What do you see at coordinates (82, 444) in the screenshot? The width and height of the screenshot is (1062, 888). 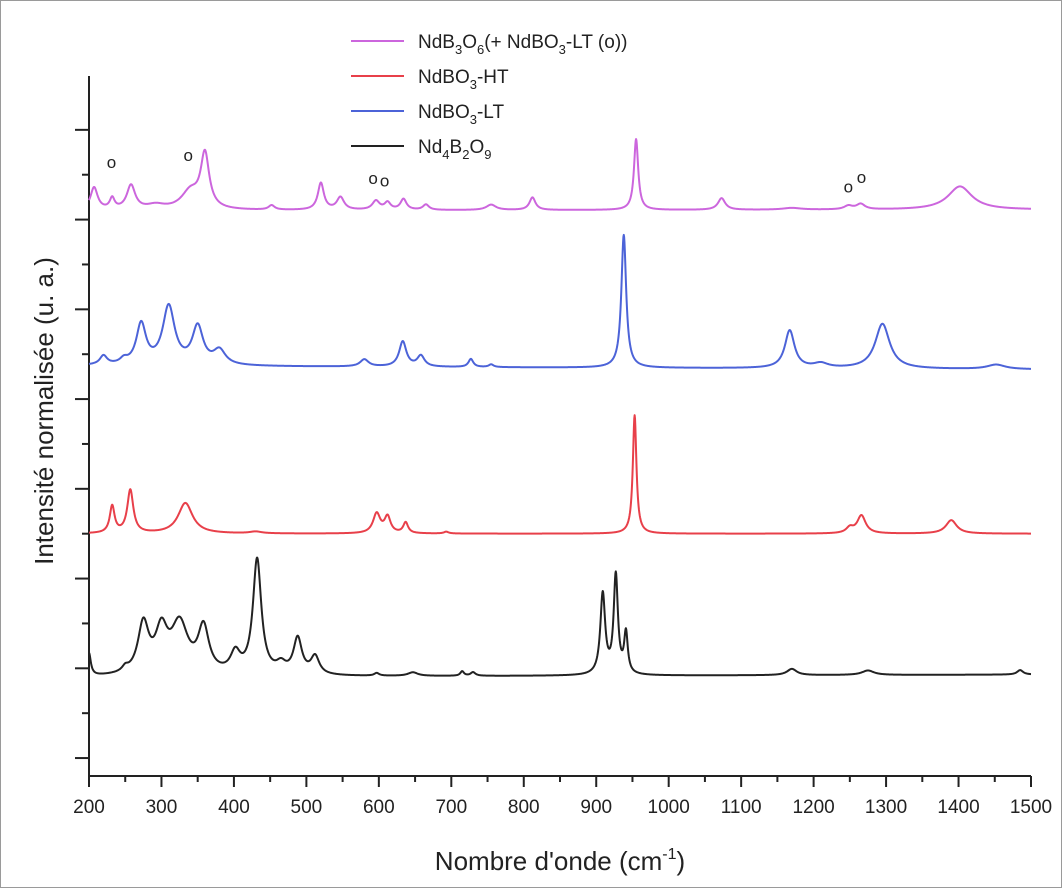 I see `y-ticks` at bounding box center [82, 444].